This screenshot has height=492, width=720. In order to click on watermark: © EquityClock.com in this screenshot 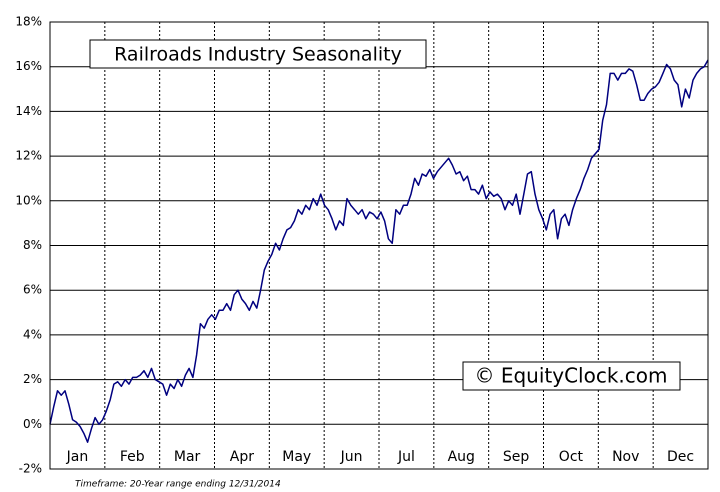, I will do `click(570, 376)`.